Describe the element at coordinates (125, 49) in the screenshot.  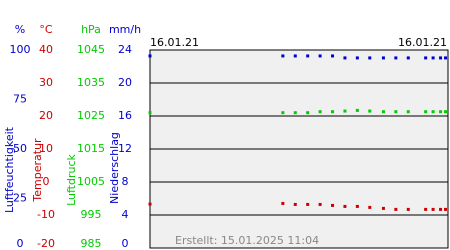
I see `y-tick-label: 24` at that location.